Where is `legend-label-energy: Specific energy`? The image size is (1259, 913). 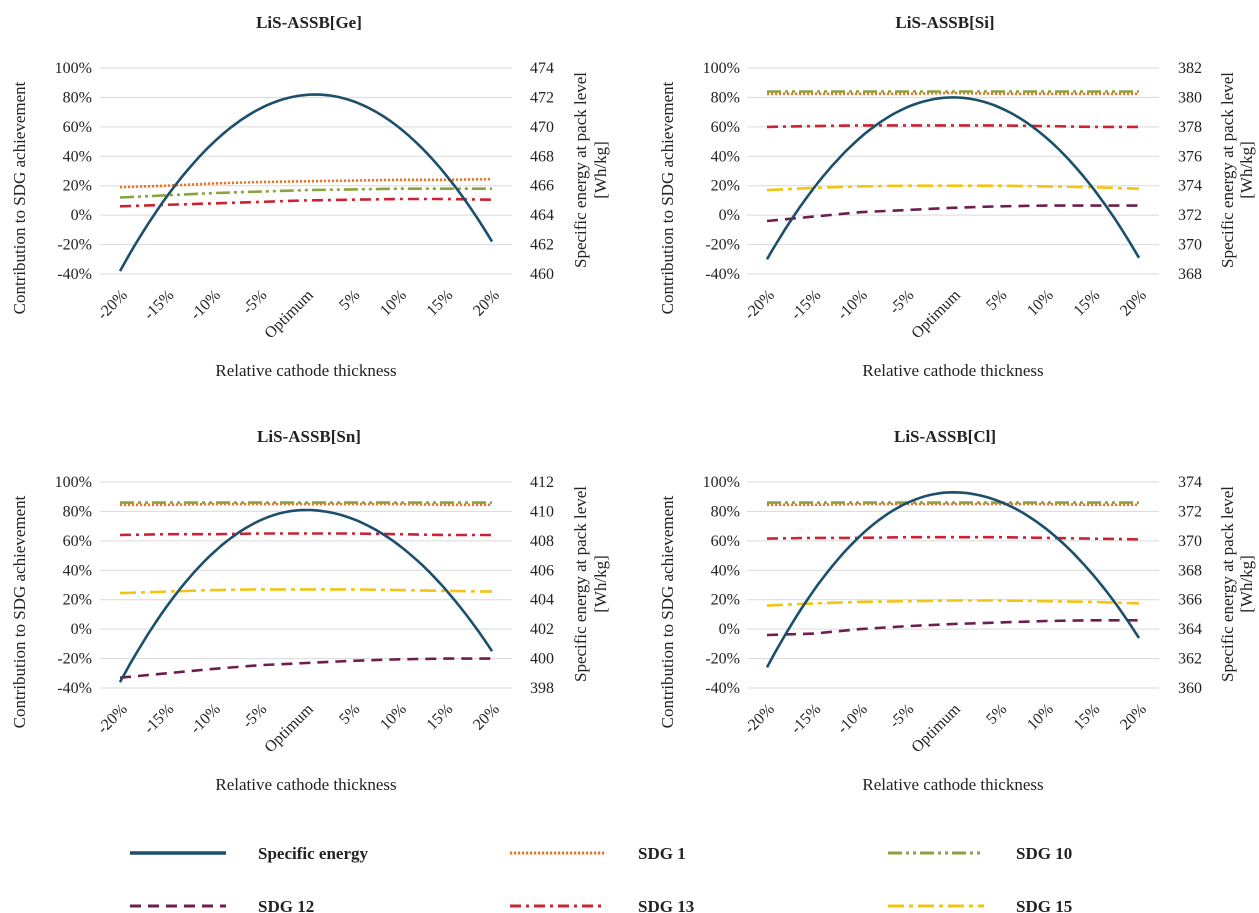
legend-label-energy: Specific energy is located at coordinates (313, 853).